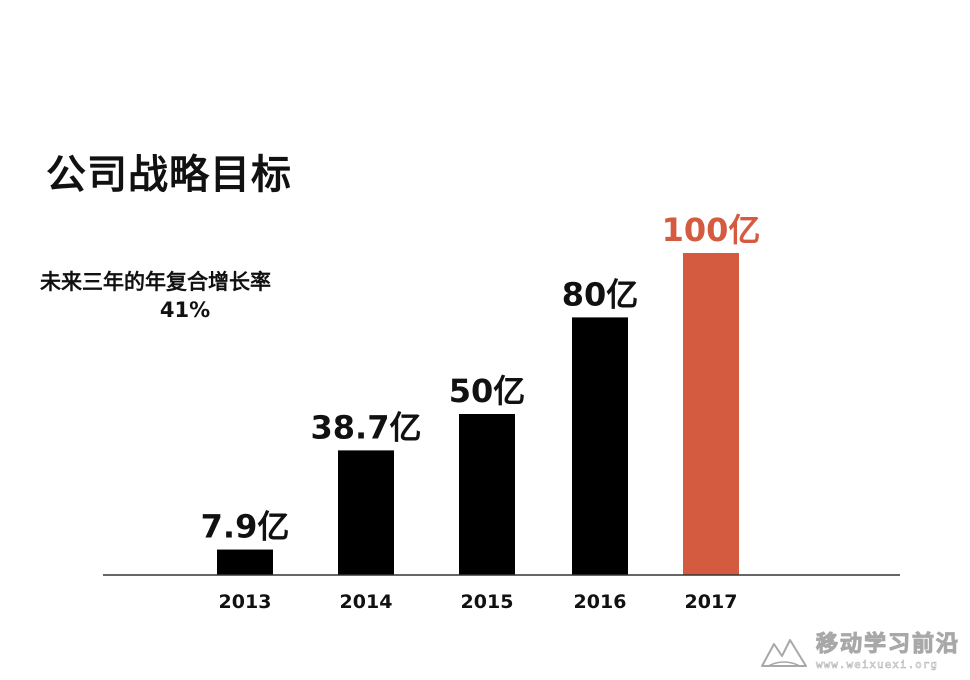 This screenshot has height=680, width=970. What do you see at coordinates (366, 512) in the screenshot?
I see `bar-2014` at bounding box center [366, 512].